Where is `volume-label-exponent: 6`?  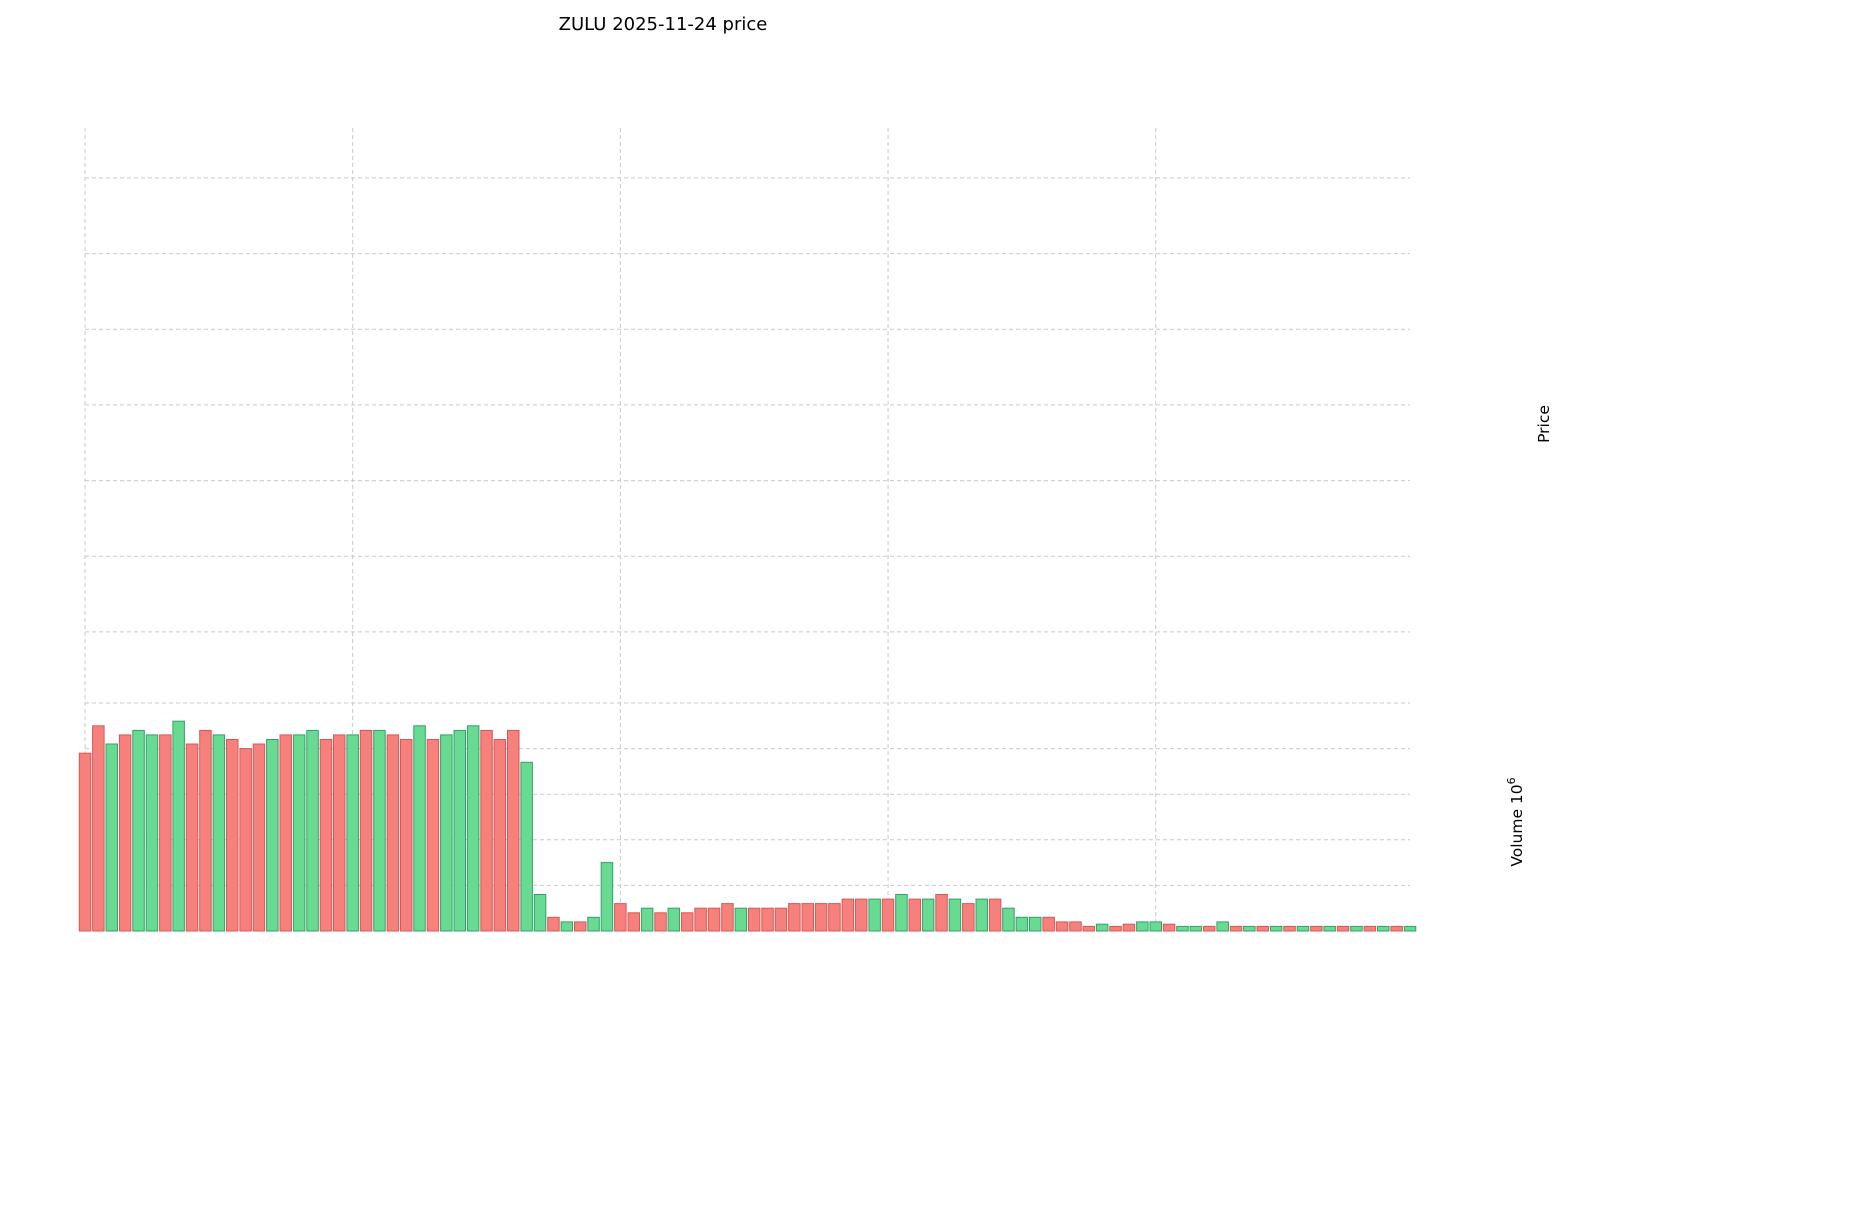 volume-label-exponent: 6 is located at coordinates (1511, 780).